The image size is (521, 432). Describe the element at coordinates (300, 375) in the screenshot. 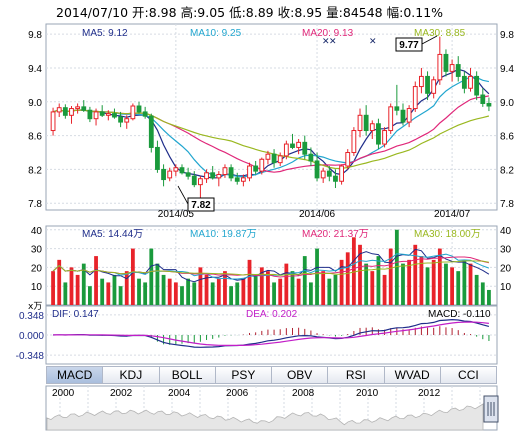

I see `tab-obv: OBV` at that location.